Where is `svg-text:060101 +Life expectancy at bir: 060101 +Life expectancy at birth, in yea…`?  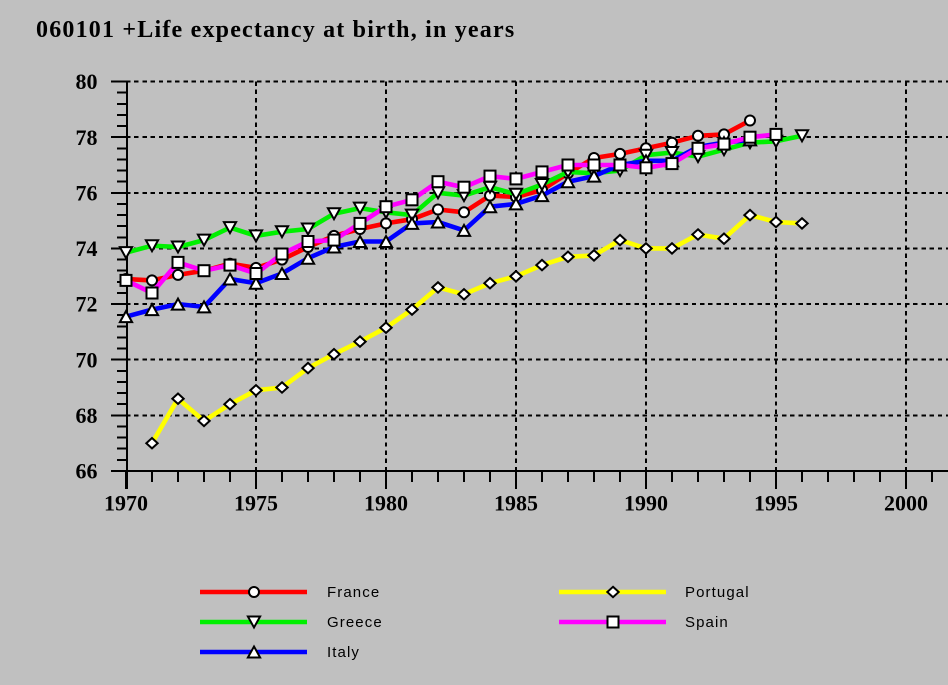
svg-text:060101 +Life expectancy at bir: 060101 +Life expectancy at birth, in yea… is located at coordinates (275, 30).